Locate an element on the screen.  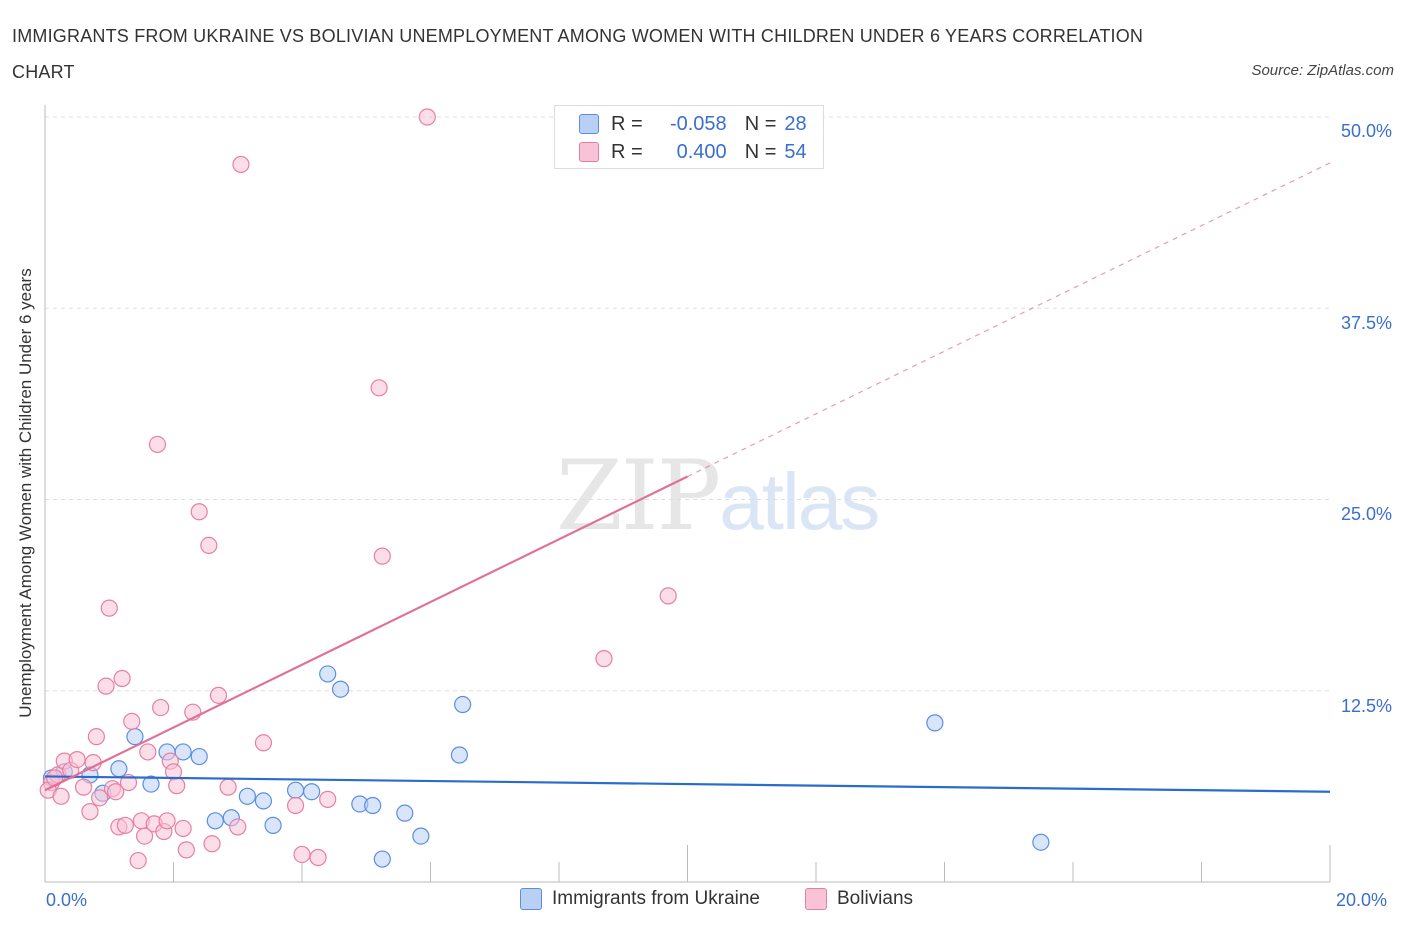
stats-legend: R = -0.058 N = 28 R = 0.400 N = 54 is located at coordinates (689, 137).